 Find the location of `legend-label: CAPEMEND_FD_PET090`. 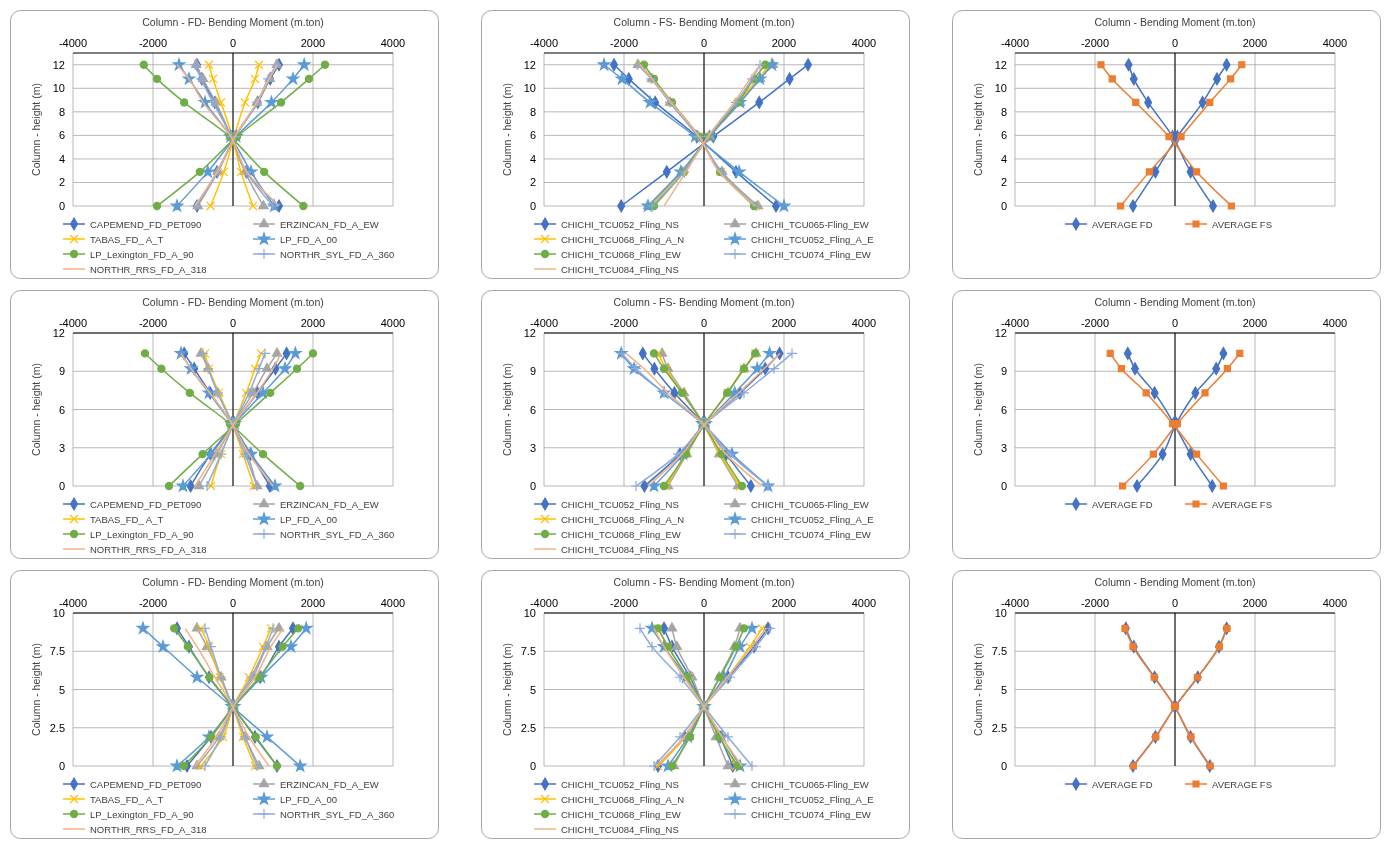

legend-label: CAPEMEND_FD_PET090 is located at coordinates (146, 504).